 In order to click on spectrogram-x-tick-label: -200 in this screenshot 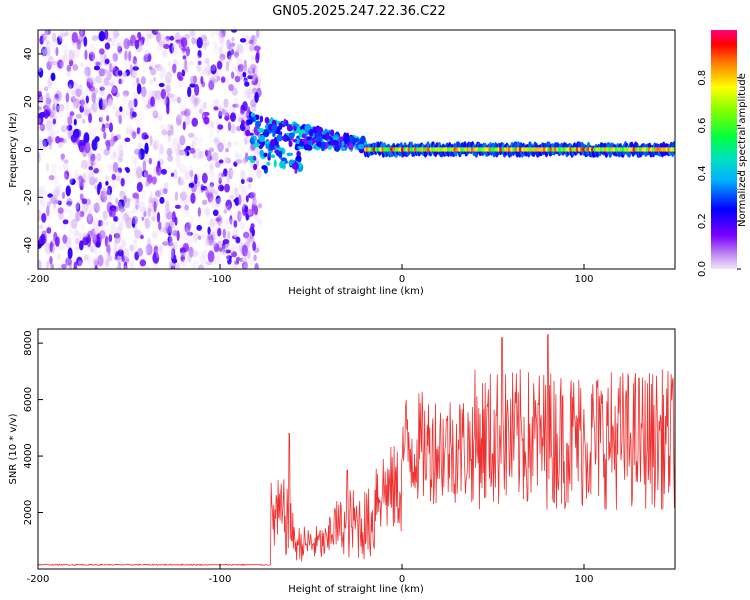, I will do `click(38, 279)`.